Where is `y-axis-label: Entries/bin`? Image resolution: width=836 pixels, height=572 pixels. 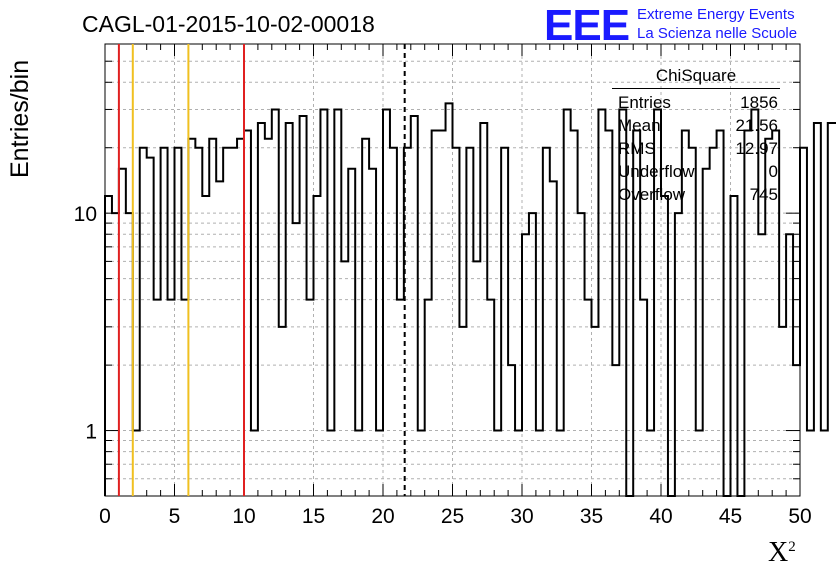 y-axis-label: Entries/bin is located at coordinates (20, 118).